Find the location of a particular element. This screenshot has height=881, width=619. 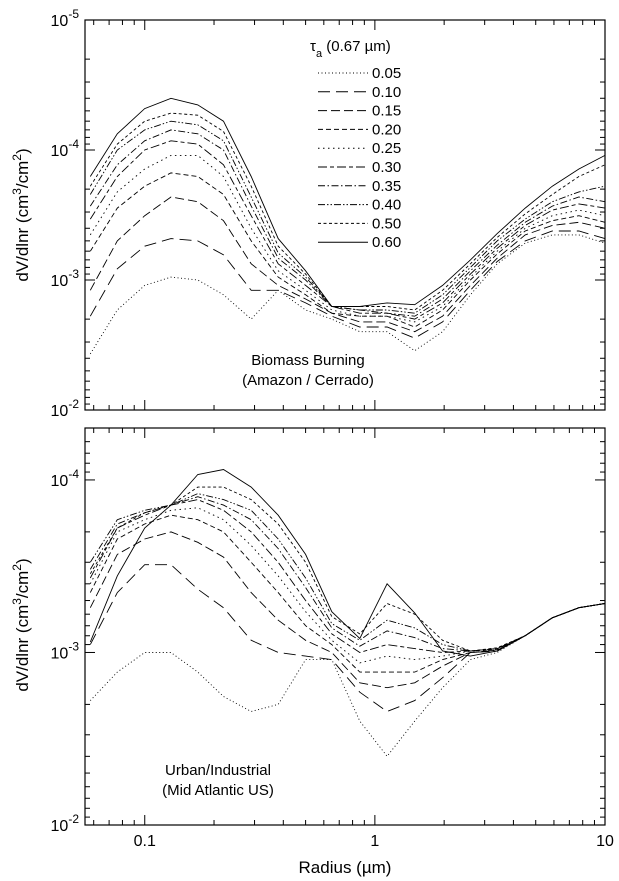

x-tick-label: 0.1 is located at coordinates (145, 841).